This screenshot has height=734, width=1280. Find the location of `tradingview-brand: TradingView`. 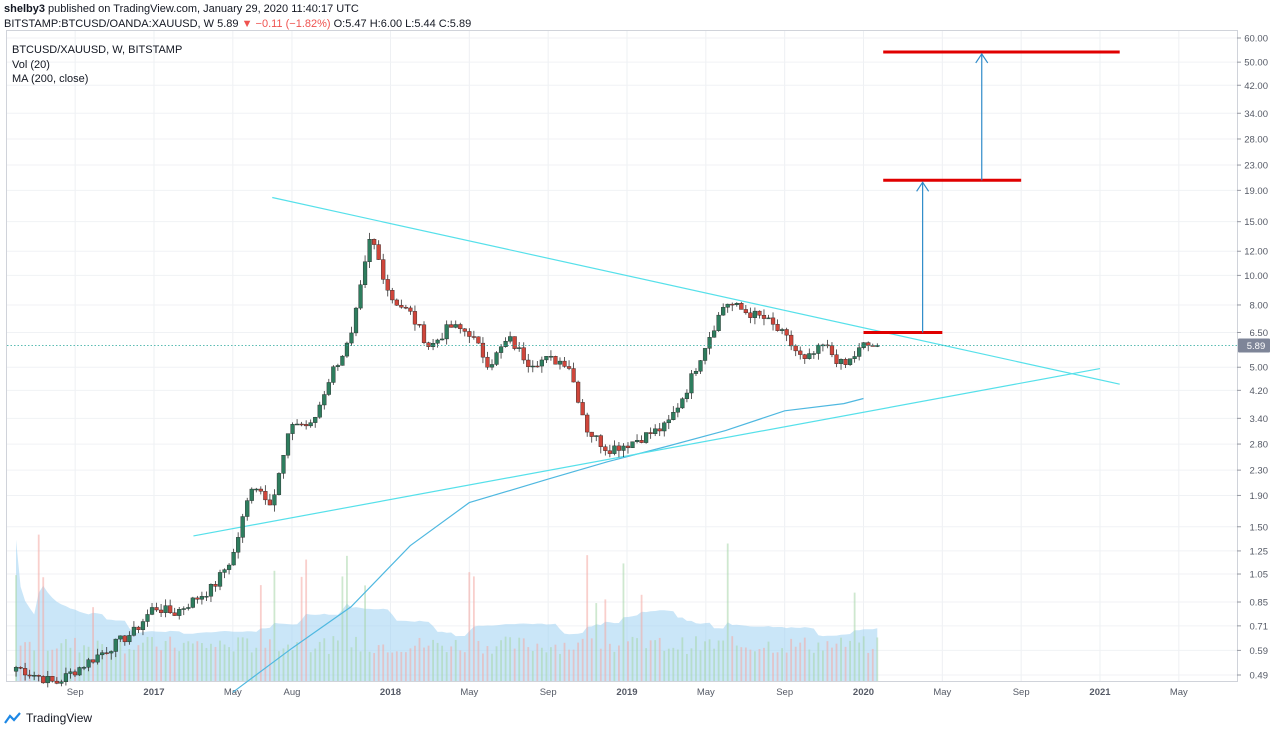

tradingview-brand: TradingView is located at coordinates (59, 718).